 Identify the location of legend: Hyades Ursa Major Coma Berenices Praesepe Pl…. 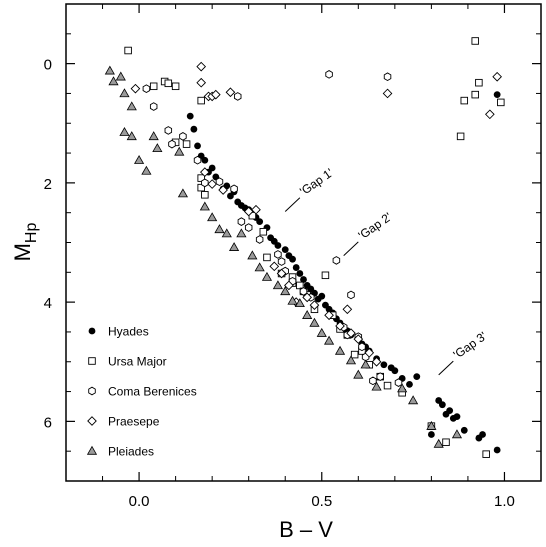
(141, 392).